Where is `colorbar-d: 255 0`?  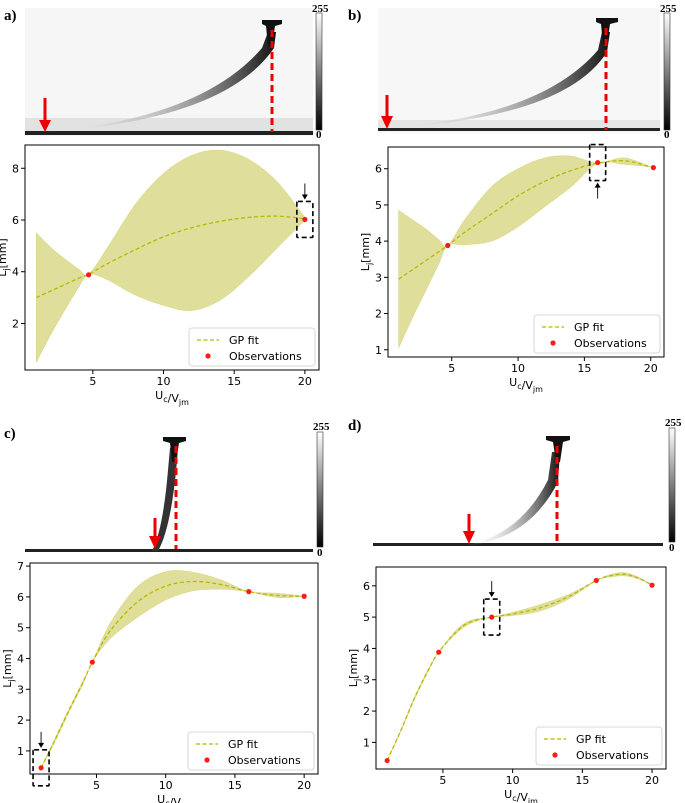 colorbar-d: 255 0 is located at coordinates (673, 485).